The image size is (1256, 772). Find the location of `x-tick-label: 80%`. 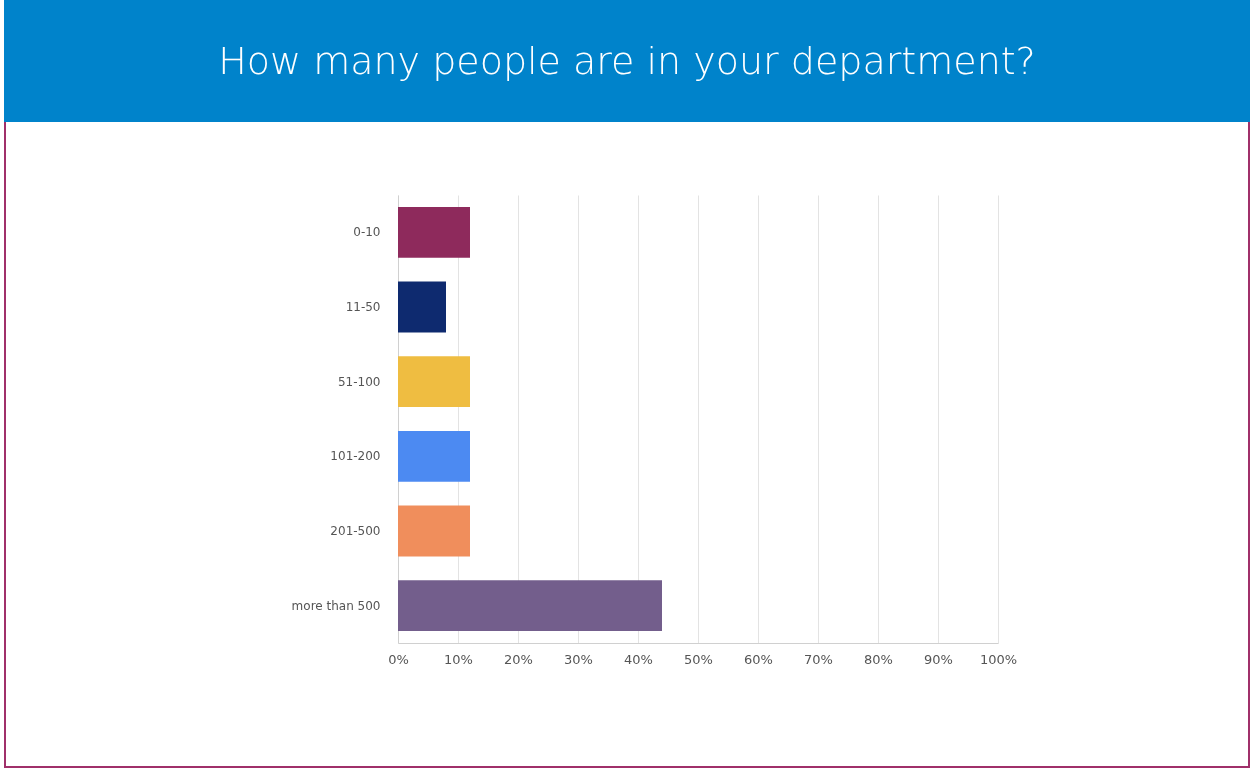

x-tick-label: 80% is located at coordinates (878, 659).